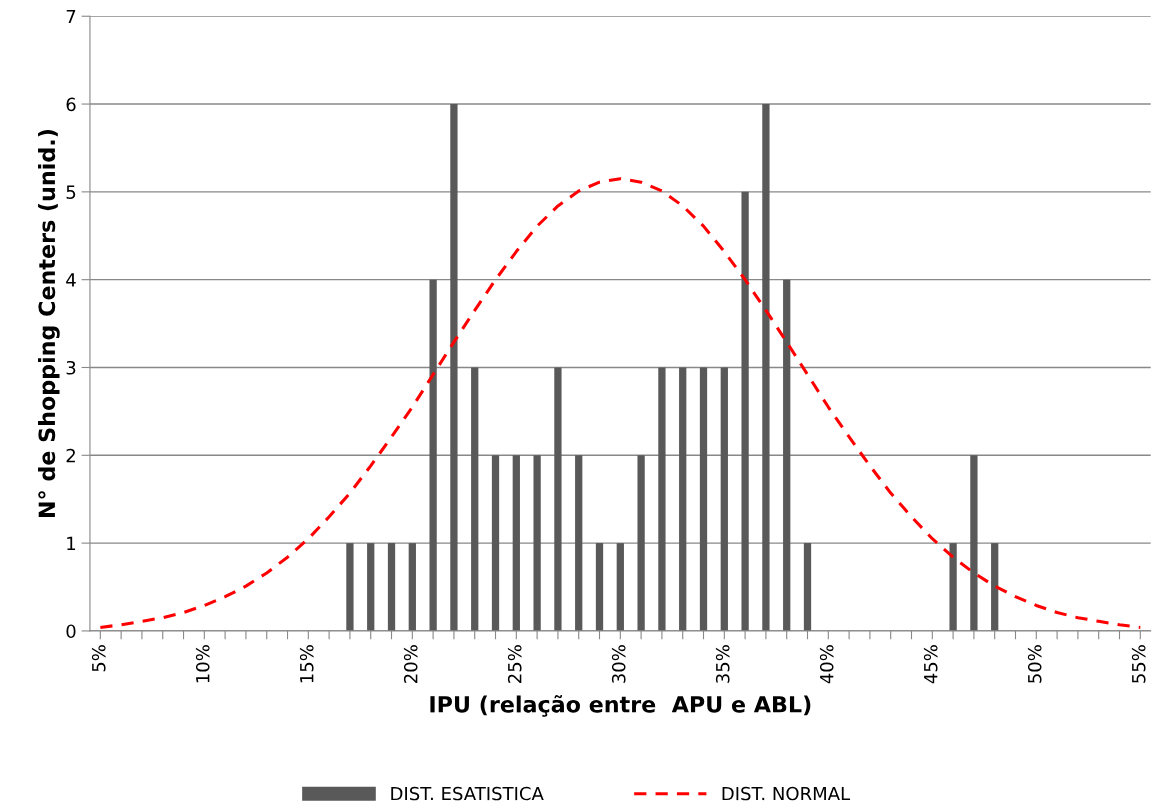 The image size is (1153, 812). I want to click on y-tick-label: 1, so click(71, 543).